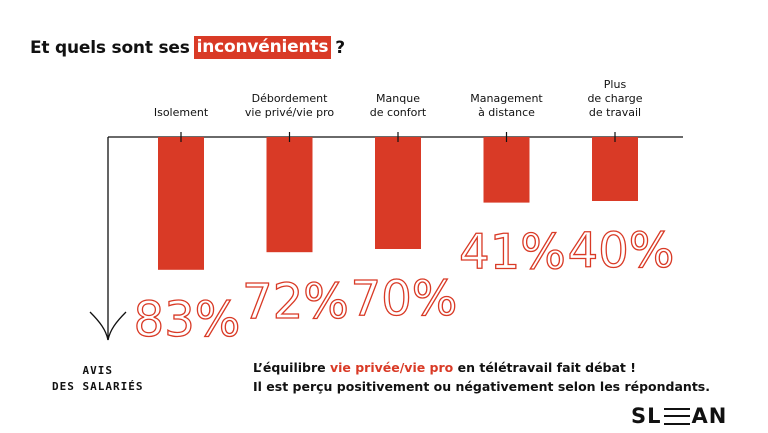 The width and height of the screenshot is (768, 433). Describe the element at coordinates (676, 416) in the screenshot. I see `logo-bars-icon` at that location.